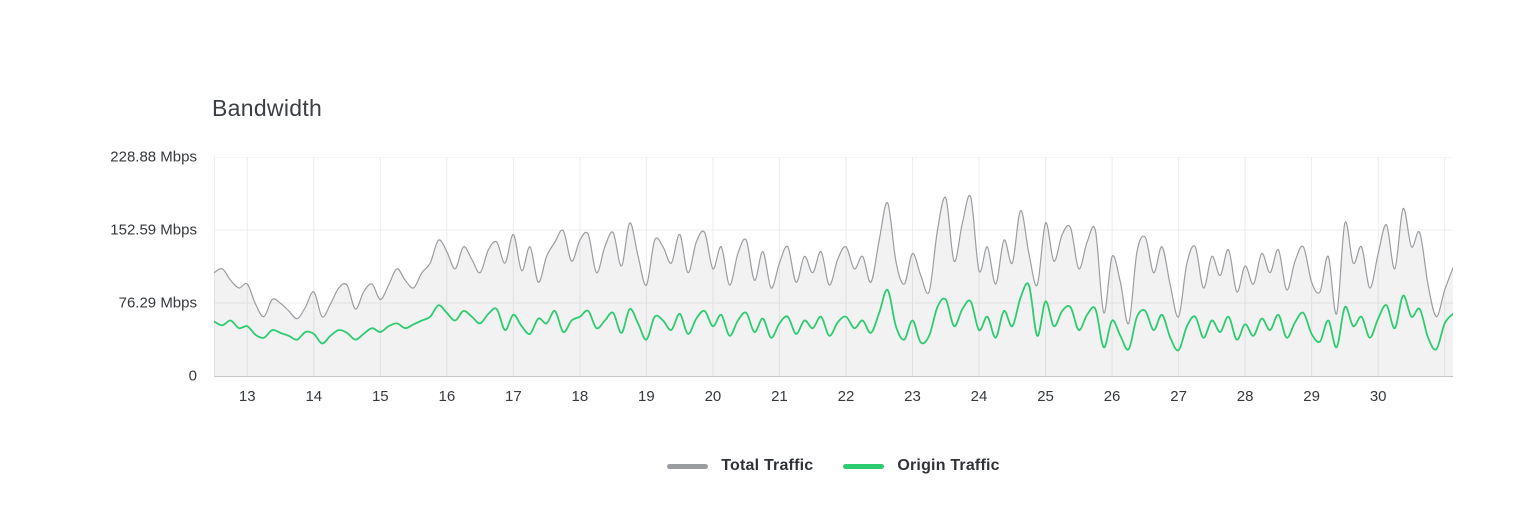 This screenshot has height=517, width=1524. What do you see at coordinates (979, 396) in the screenshot?
I see `x-tick-label: 24` at bounding box center [979, 396].